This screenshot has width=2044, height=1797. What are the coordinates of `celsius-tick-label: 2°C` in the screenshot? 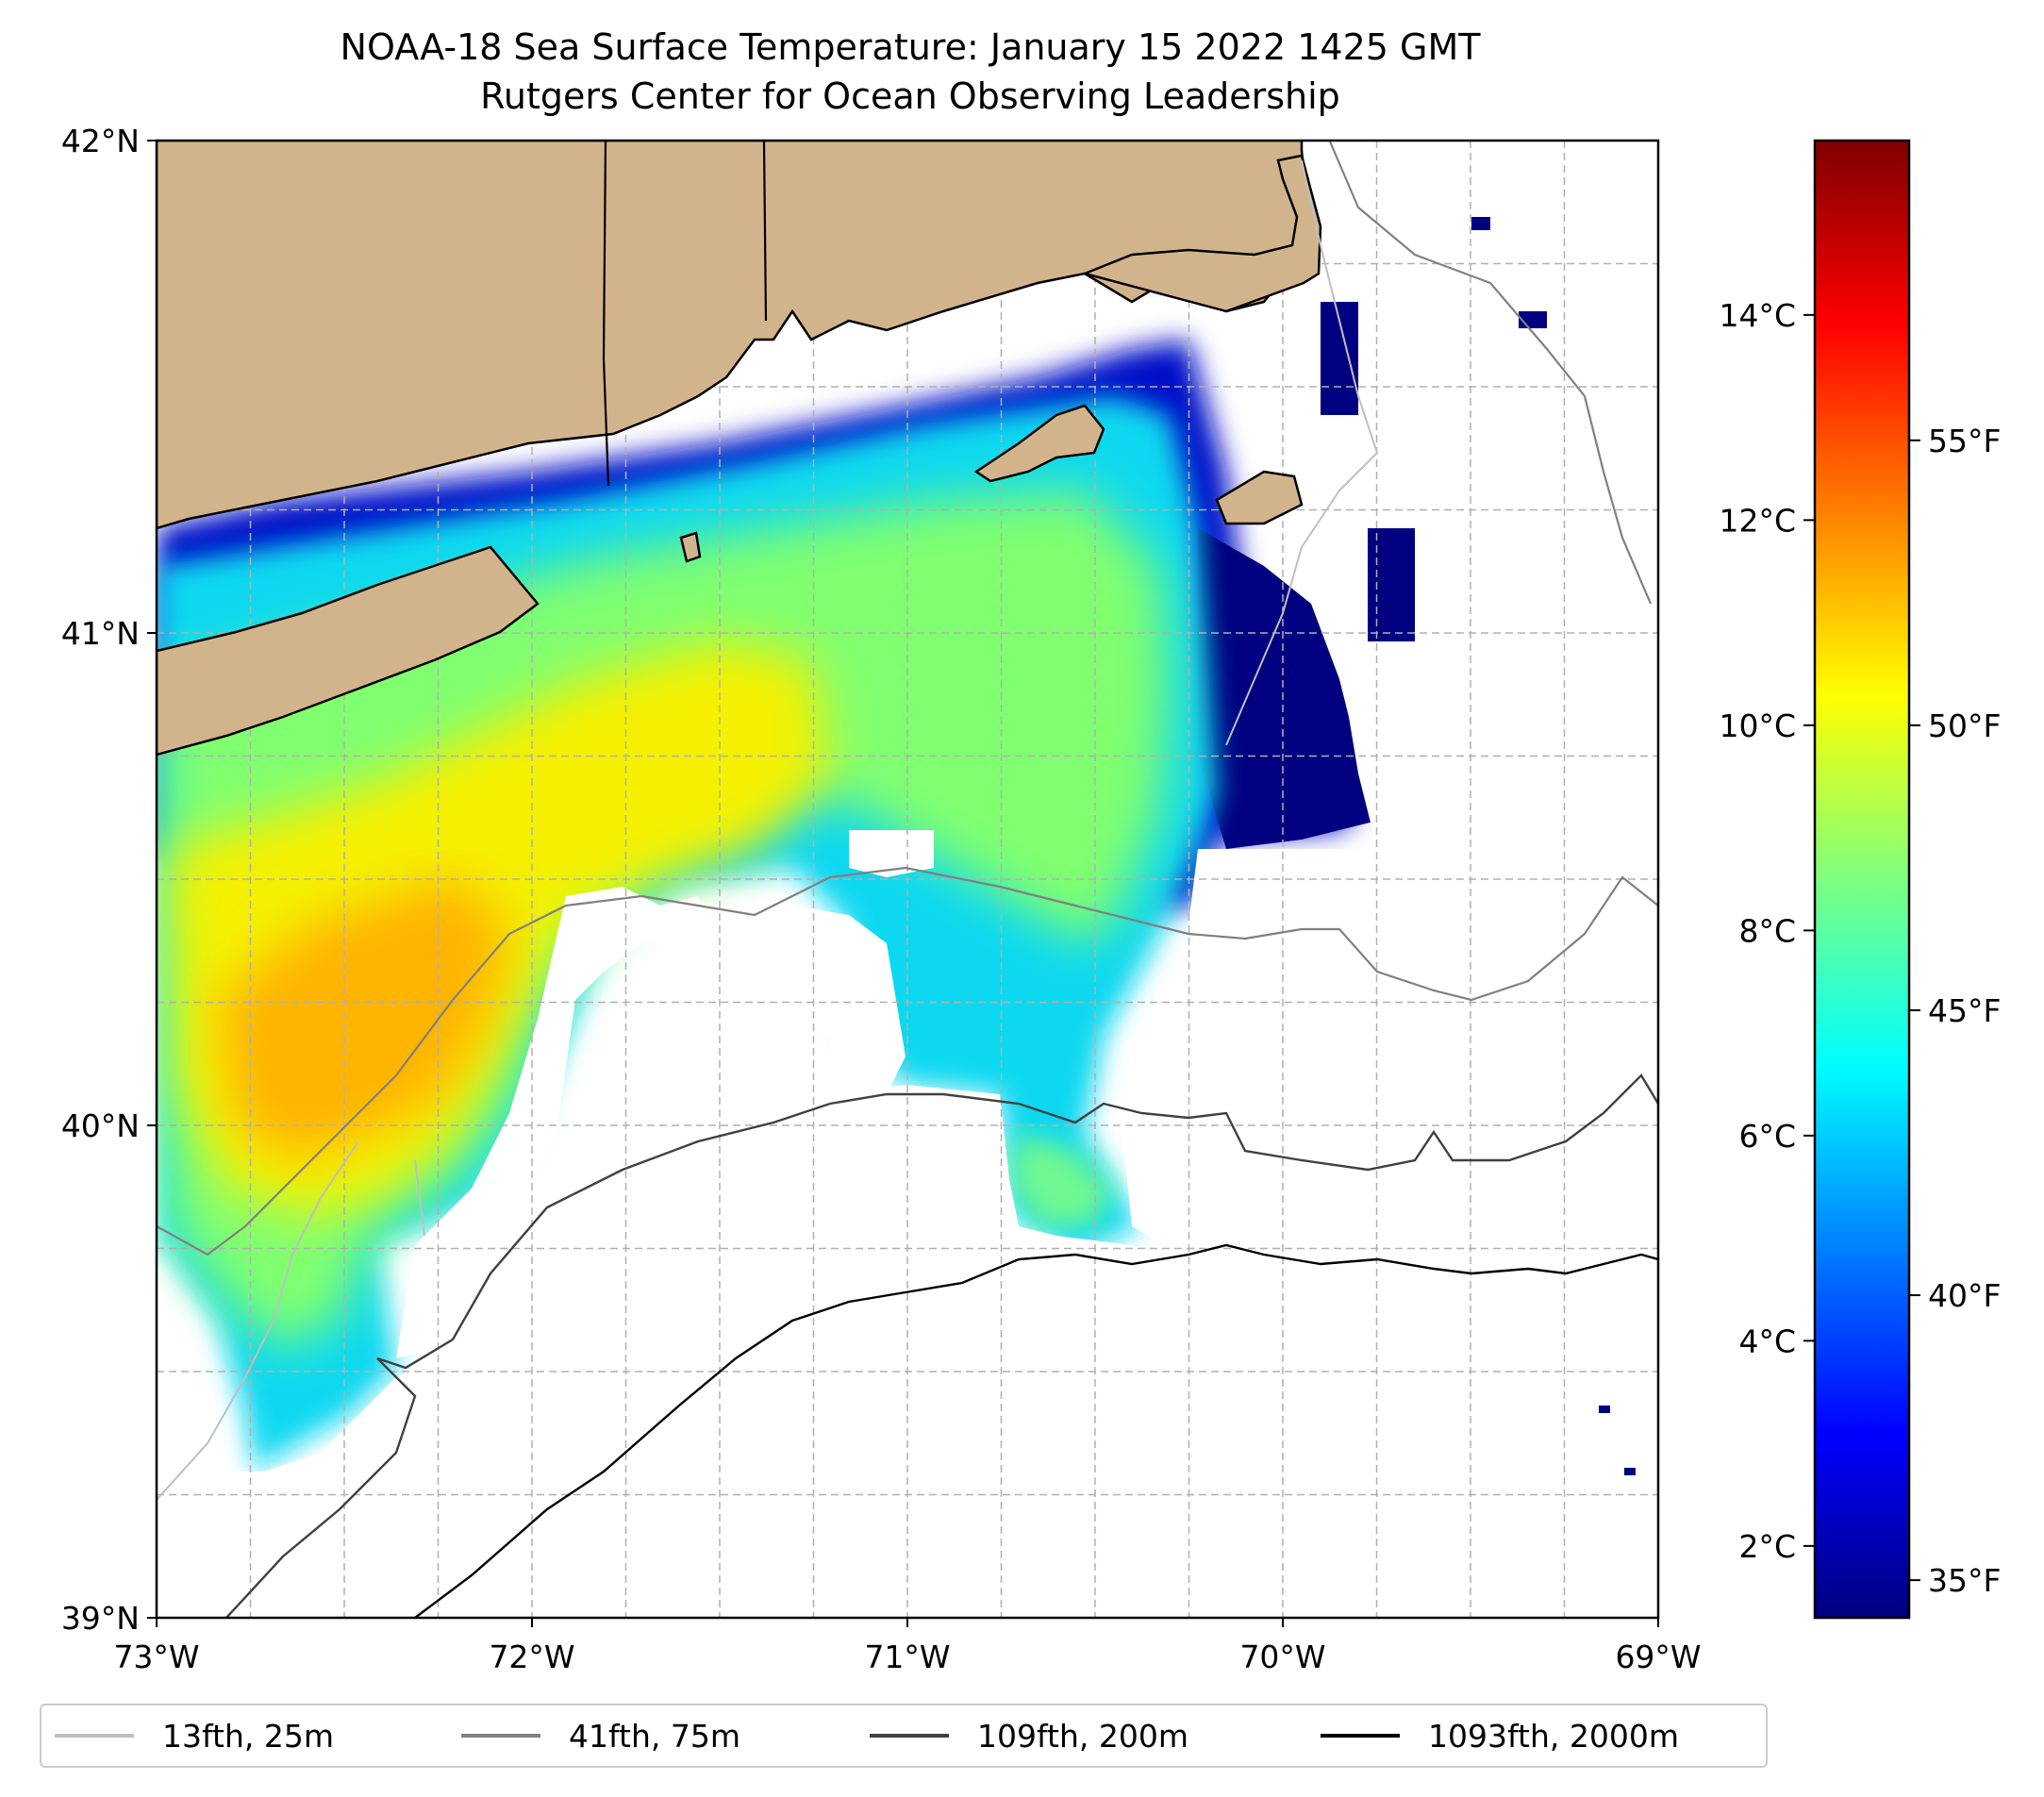 It's located at (1767, 1546).